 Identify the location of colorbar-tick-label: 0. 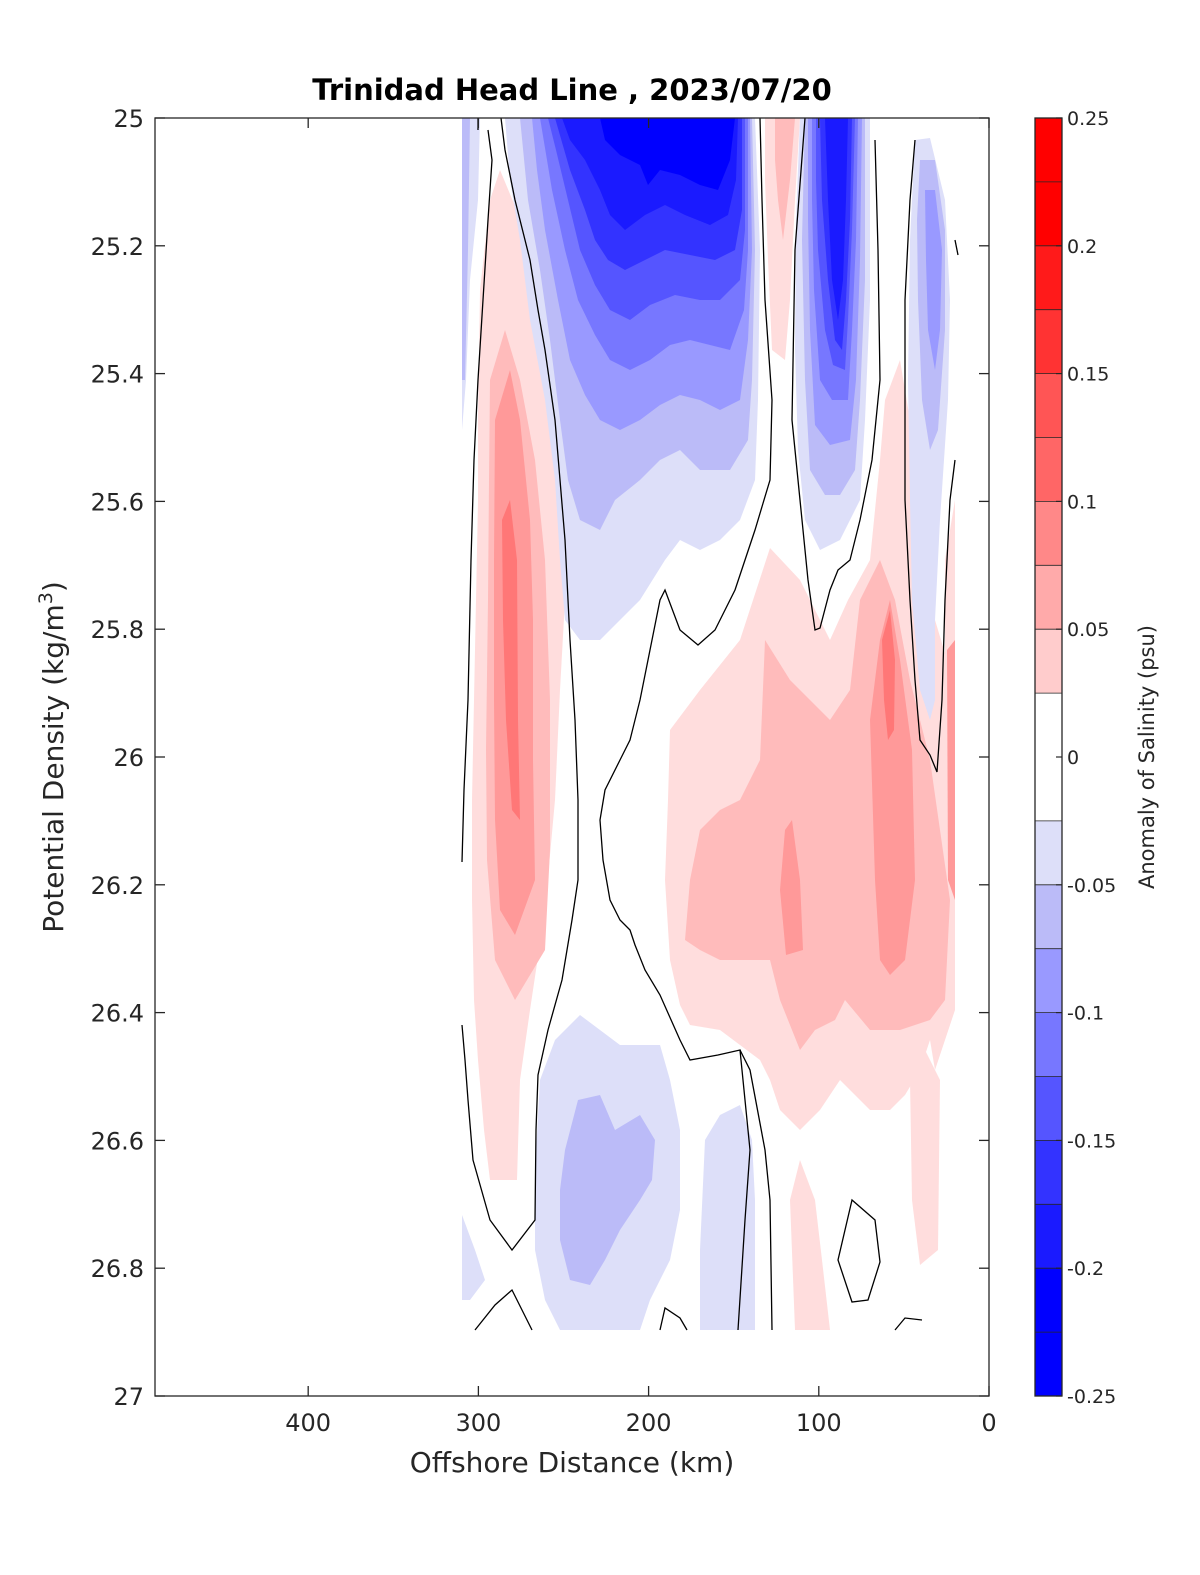
(1073, 758).